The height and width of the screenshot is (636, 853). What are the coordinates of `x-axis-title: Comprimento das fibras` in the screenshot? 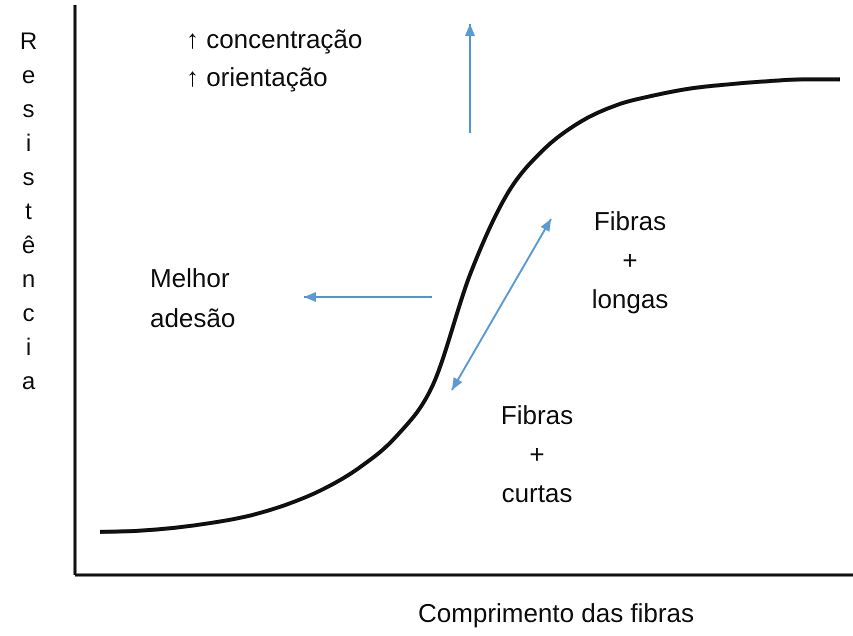 It's located at (556, 613).